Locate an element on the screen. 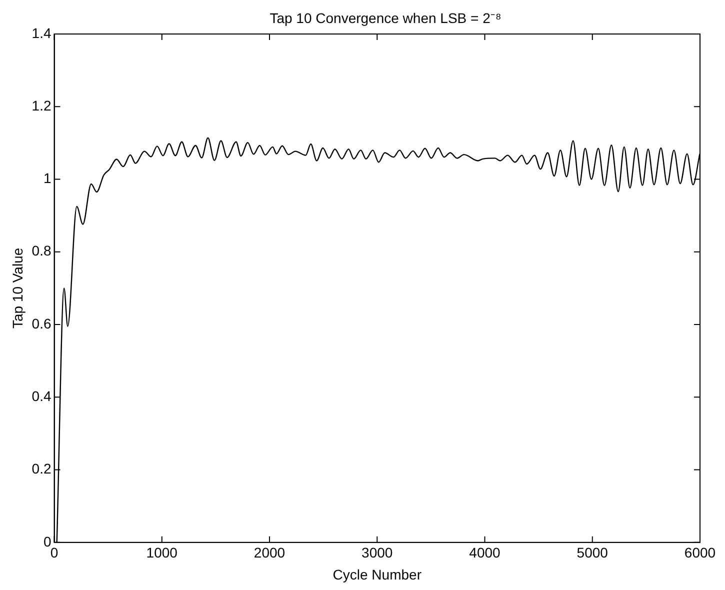  x-axis-title: Cycle Number is located at coordinates (377, 574).